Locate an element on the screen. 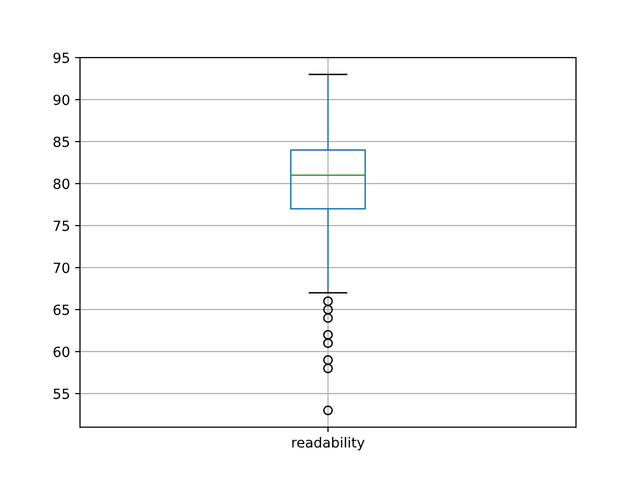  y-tick-label: 85 is located at coordinates (62, 142).